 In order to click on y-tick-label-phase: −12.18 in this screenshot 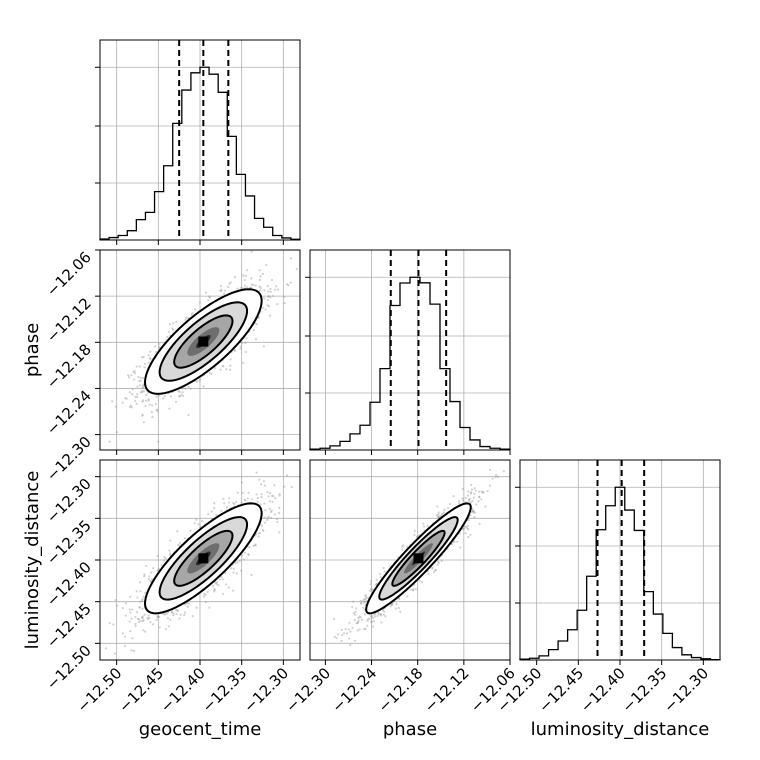, I will do `click(69, 366)`.